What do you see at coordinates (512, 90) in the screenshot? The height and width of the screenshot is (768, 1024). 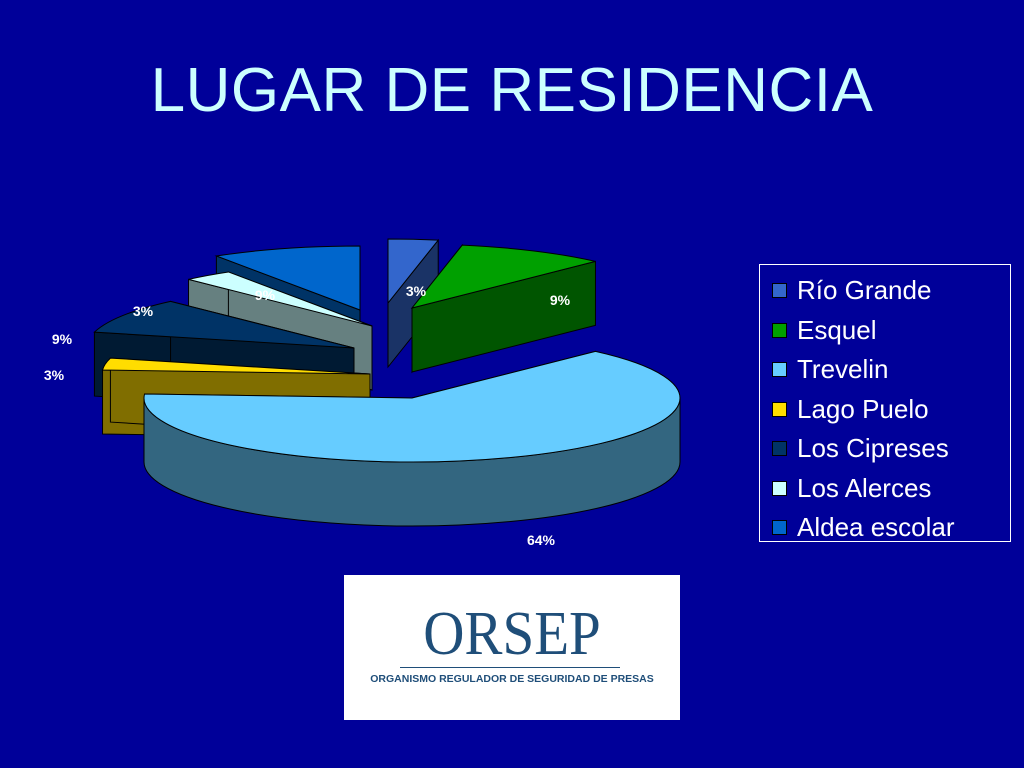 I see `page-title: LUGAR DE RESIDENCIA` at bounding box center [512, 90].